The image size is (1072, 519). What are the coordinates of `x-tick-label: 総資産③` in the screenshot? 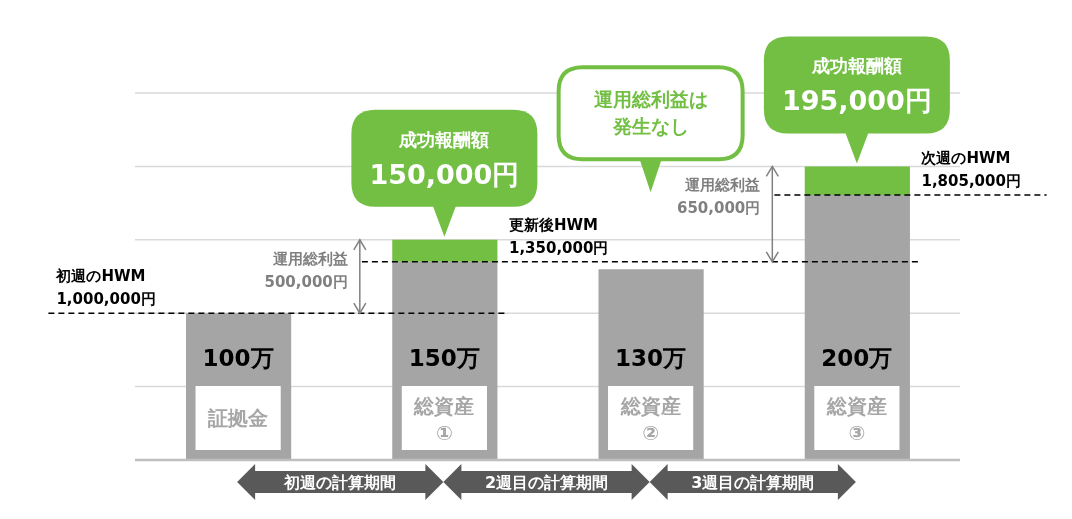 It's located at (856, 419).